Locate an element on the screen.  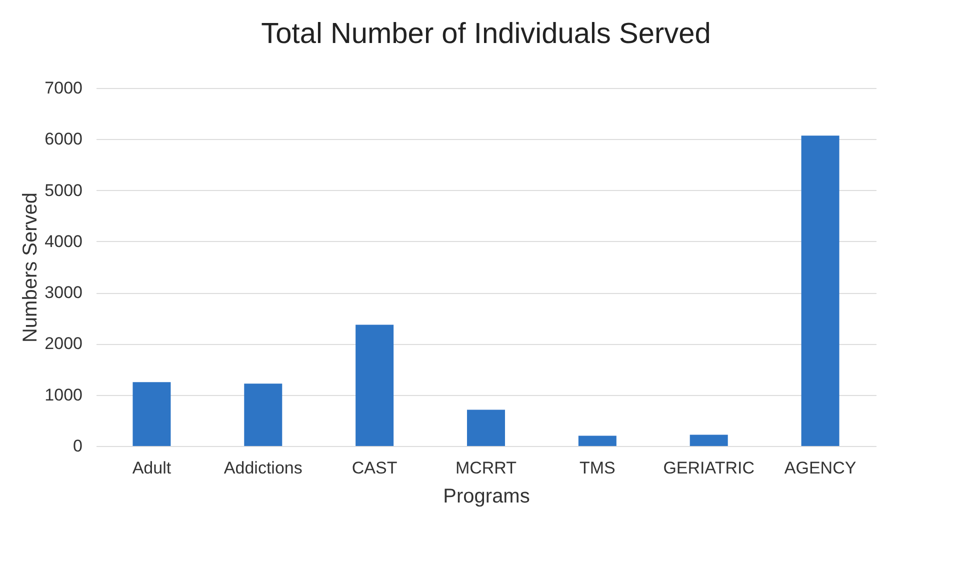
y-tick-label: 1000 is located at coordinates (63, 394).